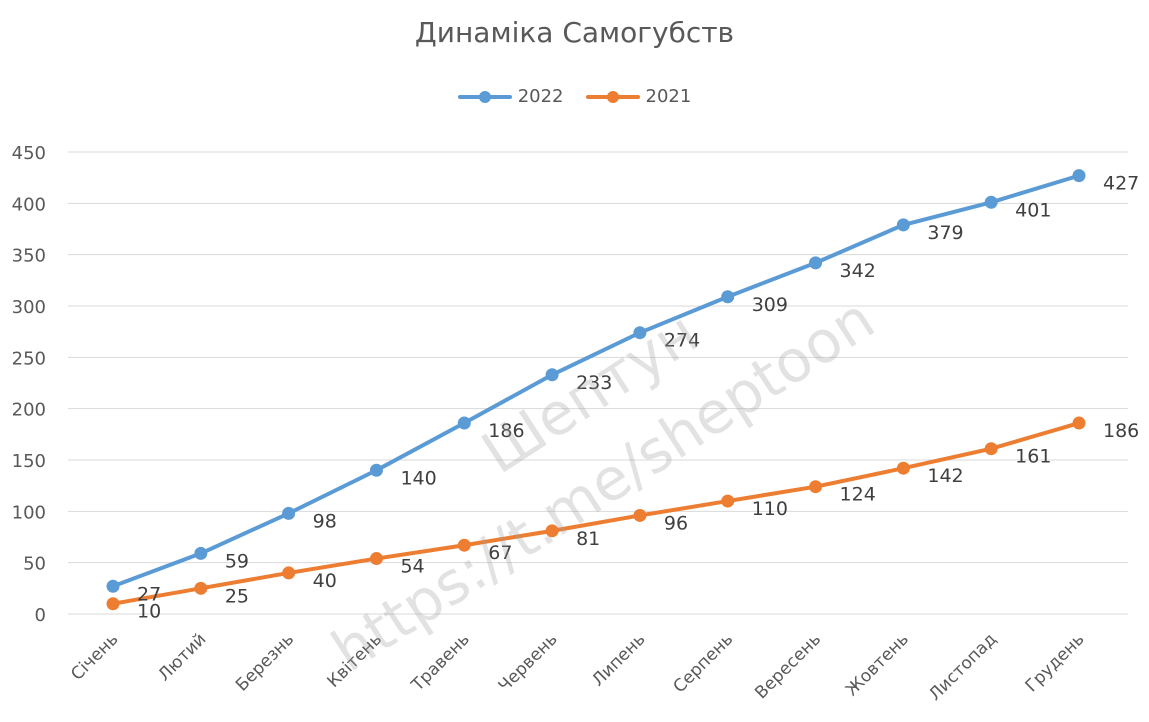  I want to click on x-tick-label: Березнь, so click(265, 662).